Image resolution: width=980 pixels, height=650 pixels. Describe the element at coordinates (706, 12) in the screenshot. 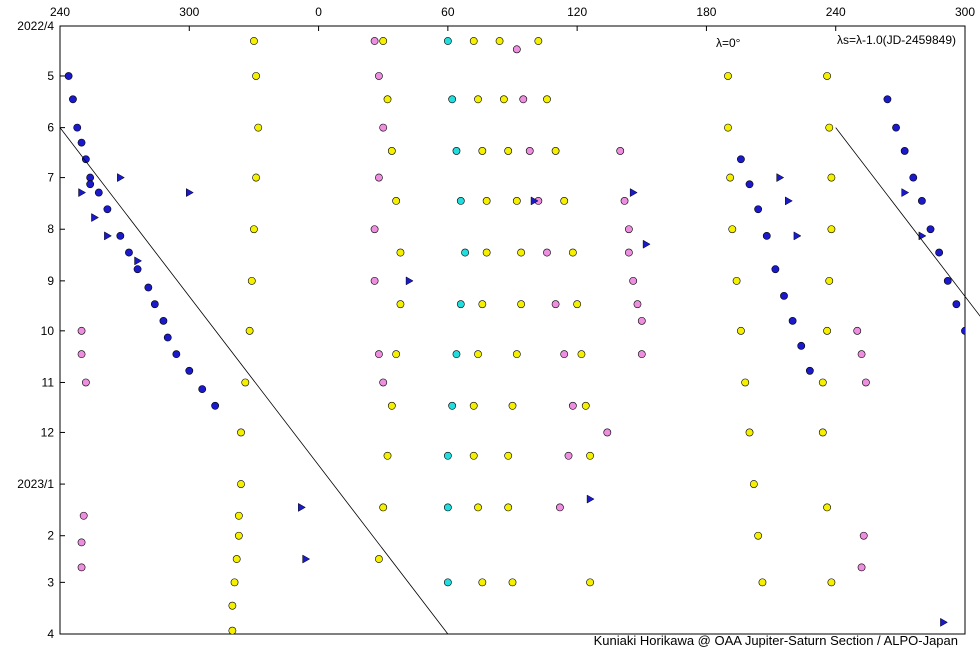

I see `x-tick-label: 180` at that location.